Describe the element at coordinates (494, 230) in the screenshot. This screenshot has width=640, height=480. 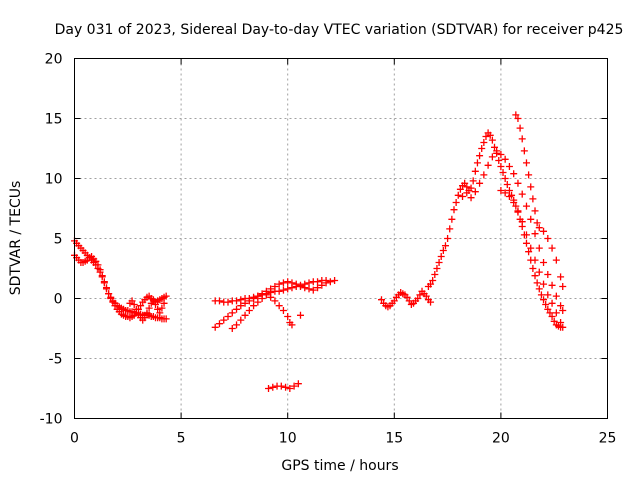
I see `series-sat-i` at that location.